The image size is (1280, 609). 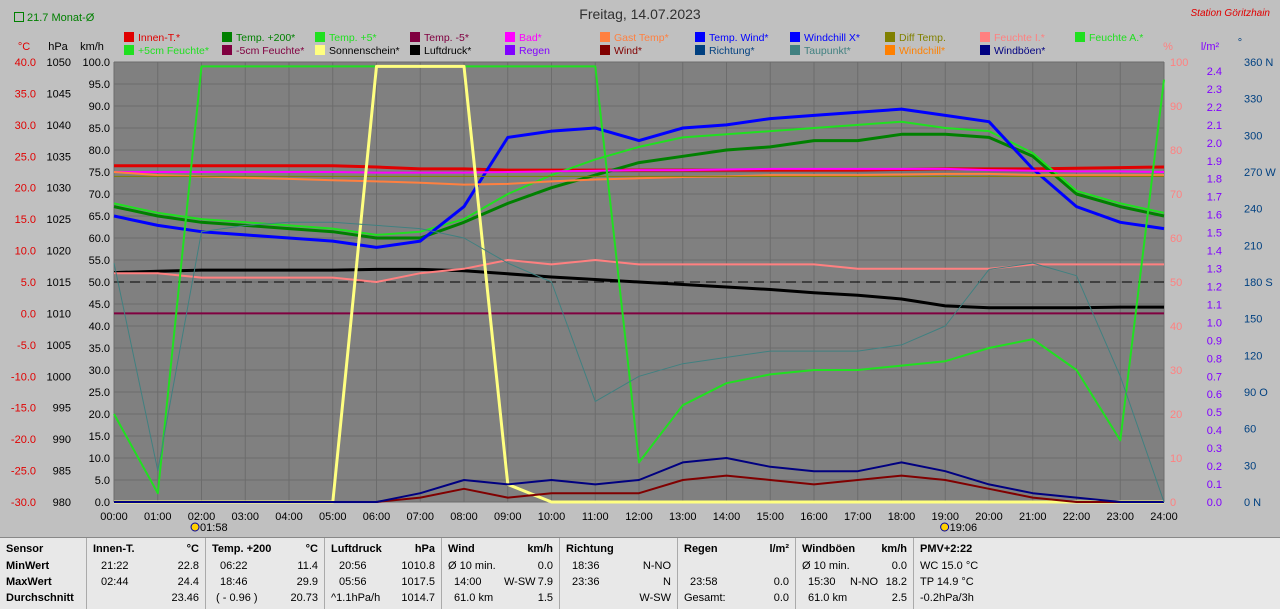 What do you see at coordinates (446, 38) in the screenshot?
I see `legend-label: Temp. -5*` at bounding box center [446, 38].